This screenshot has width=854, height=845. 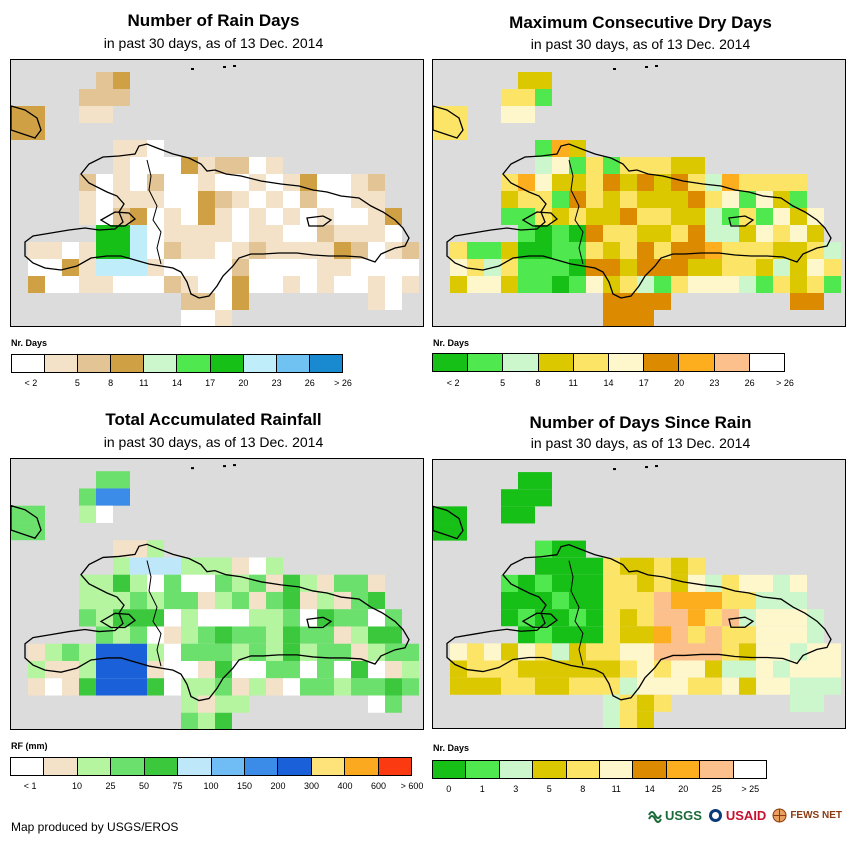 I want to click on legend-title: Nr. Days, so click(x=451, y=343).